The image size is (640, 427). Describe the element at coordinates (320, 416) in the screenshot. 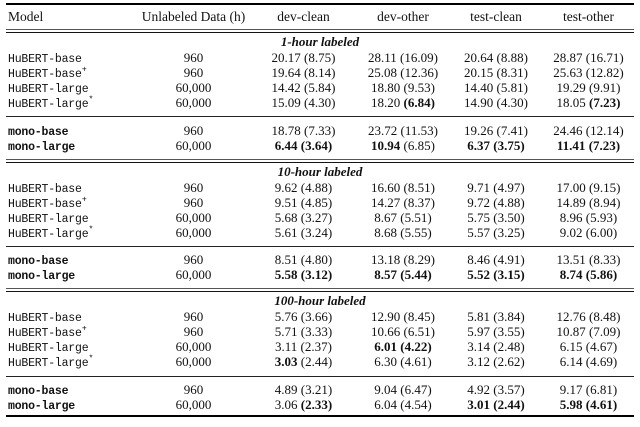

I see `bottom-rule` at that location.